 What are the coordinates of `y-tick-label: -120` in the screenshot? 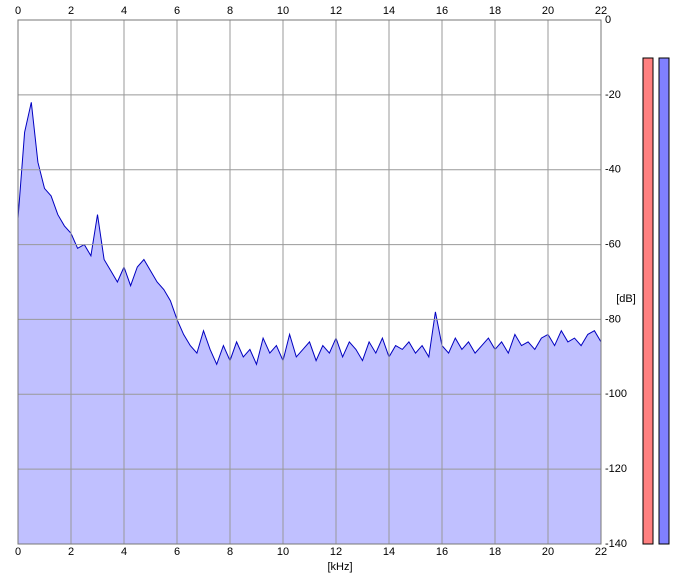 It's located at (616, 469).